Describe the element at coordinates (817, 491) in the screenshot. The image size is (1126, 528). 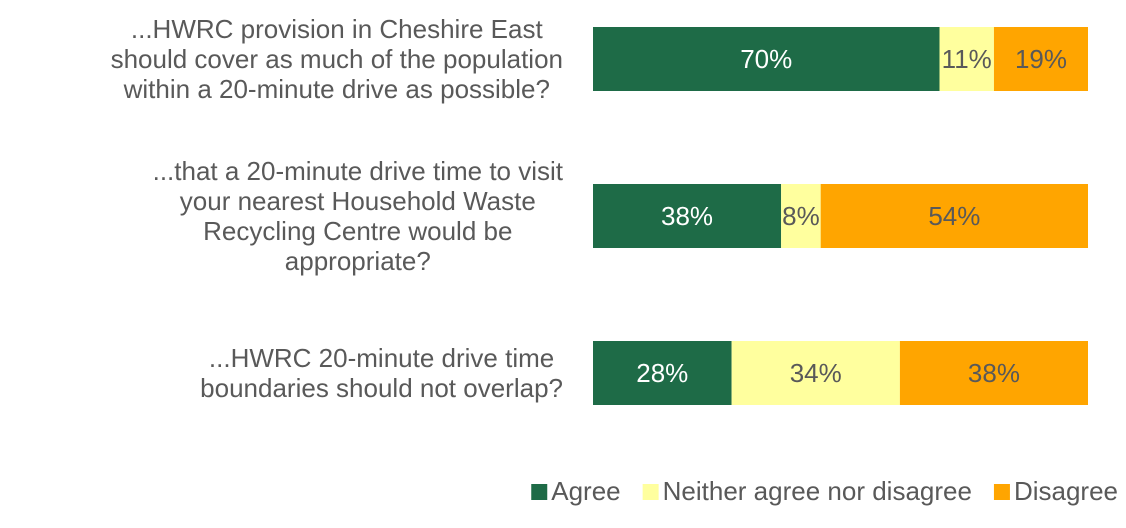
I see `legend-label: Neither agree nor disagree` at that location.